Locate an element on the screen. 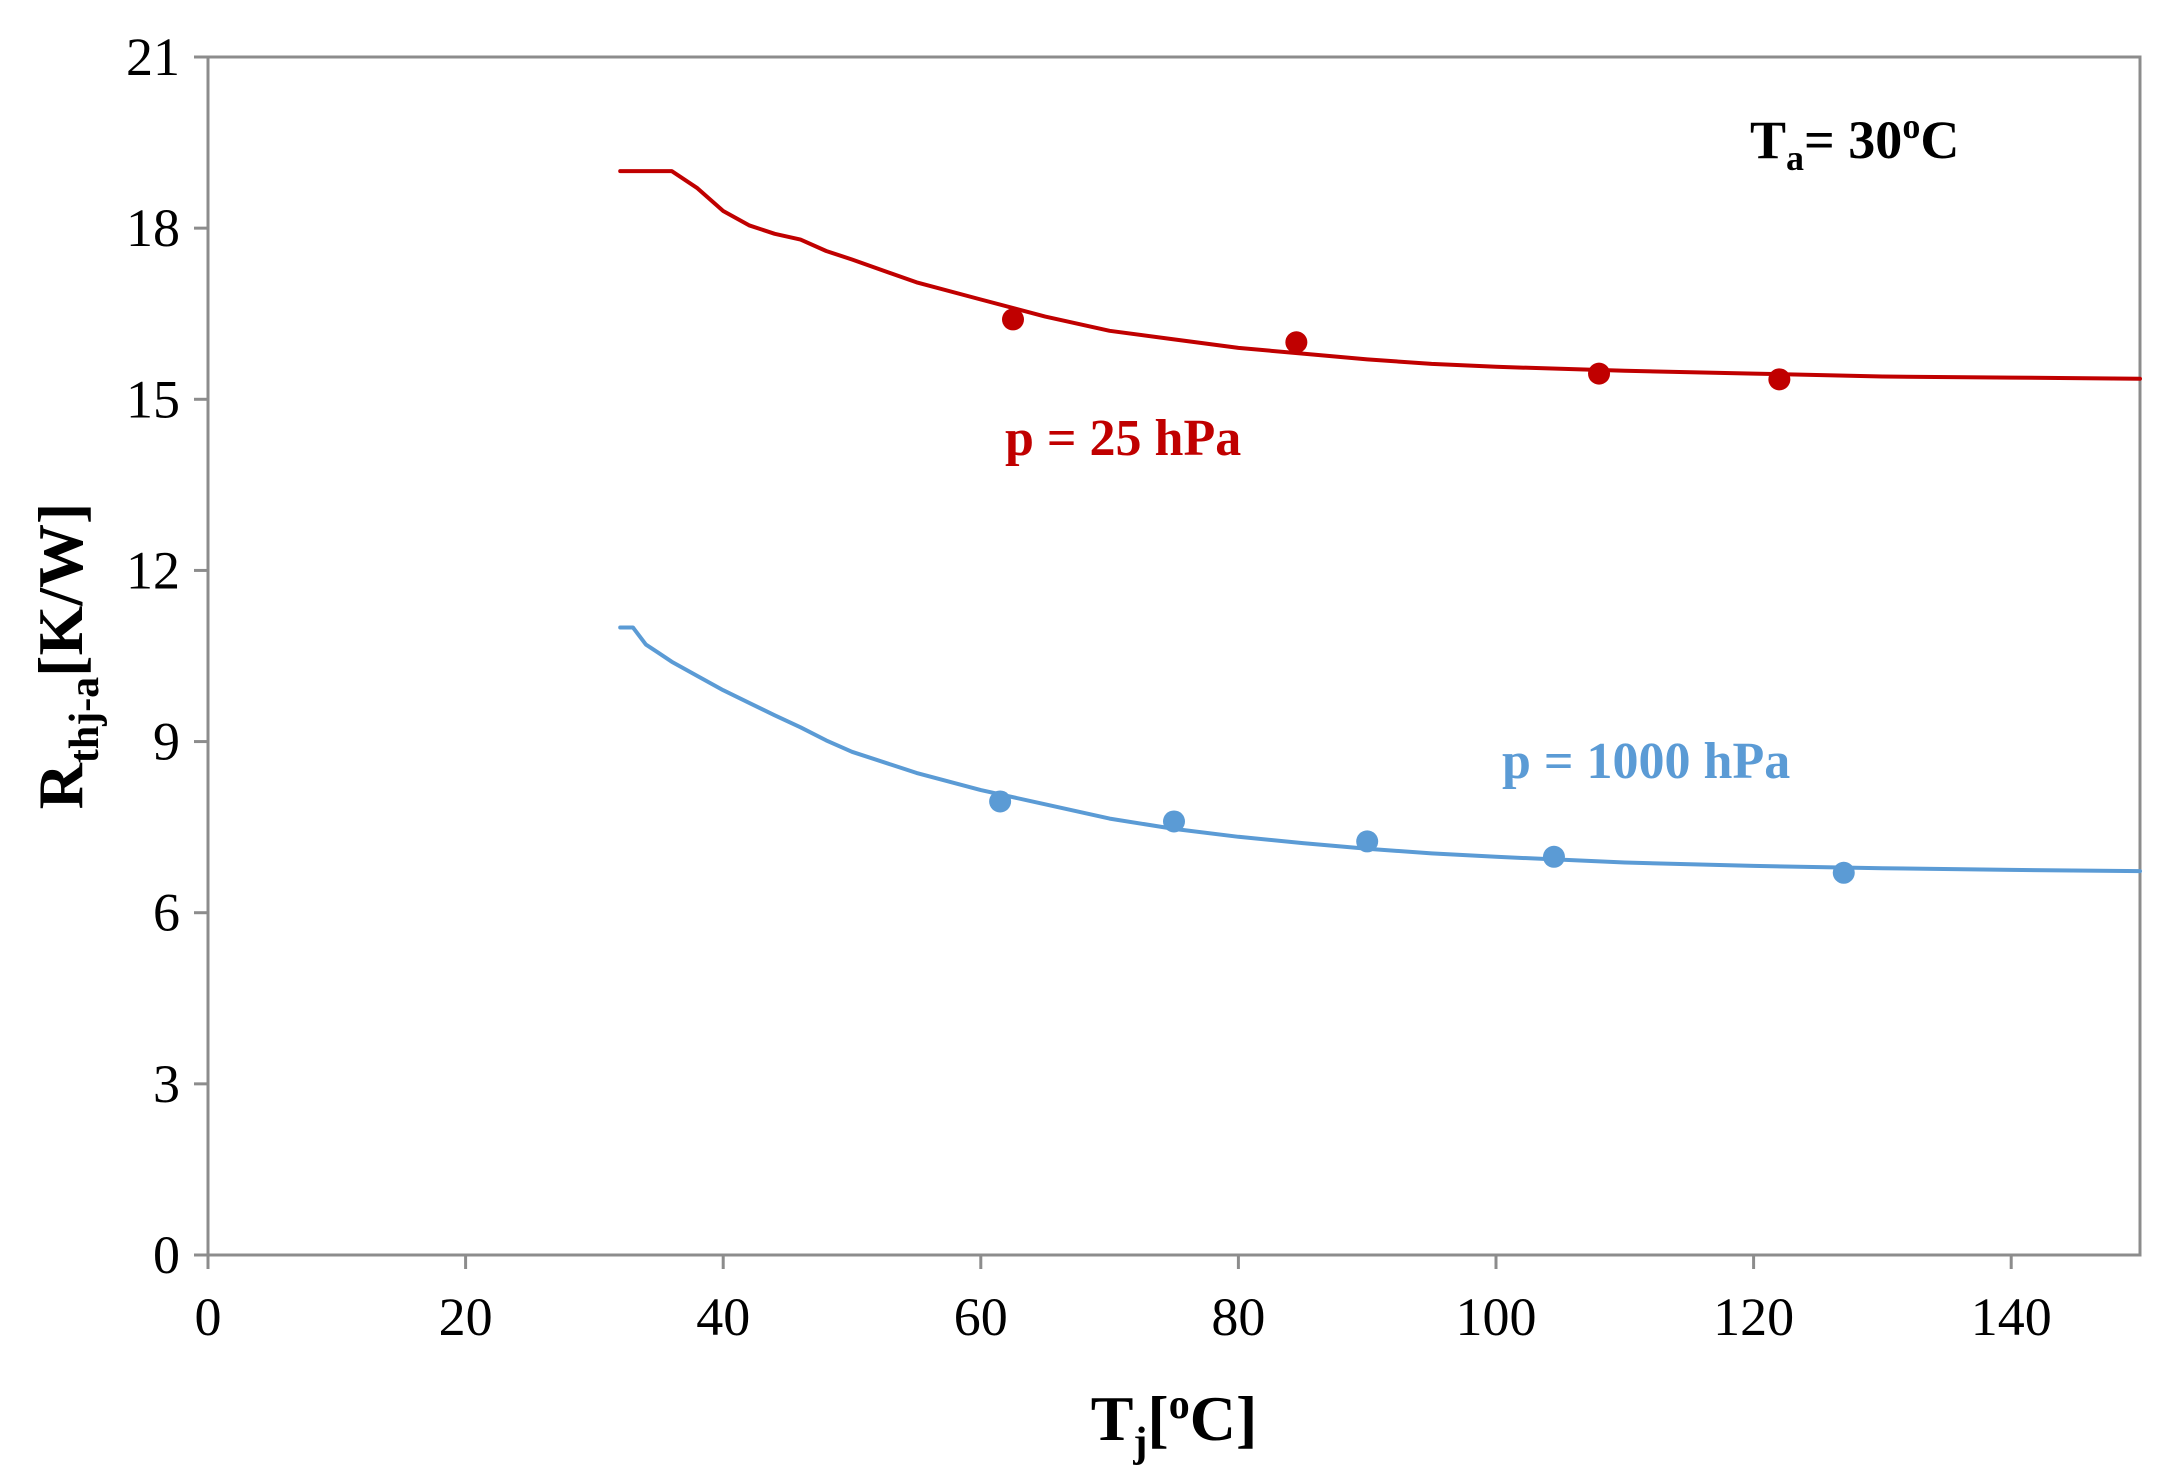 The height and width of the screenshot is (1477, 2171). x-tick-label-20: 20 is located at coordinates (466, 1317).